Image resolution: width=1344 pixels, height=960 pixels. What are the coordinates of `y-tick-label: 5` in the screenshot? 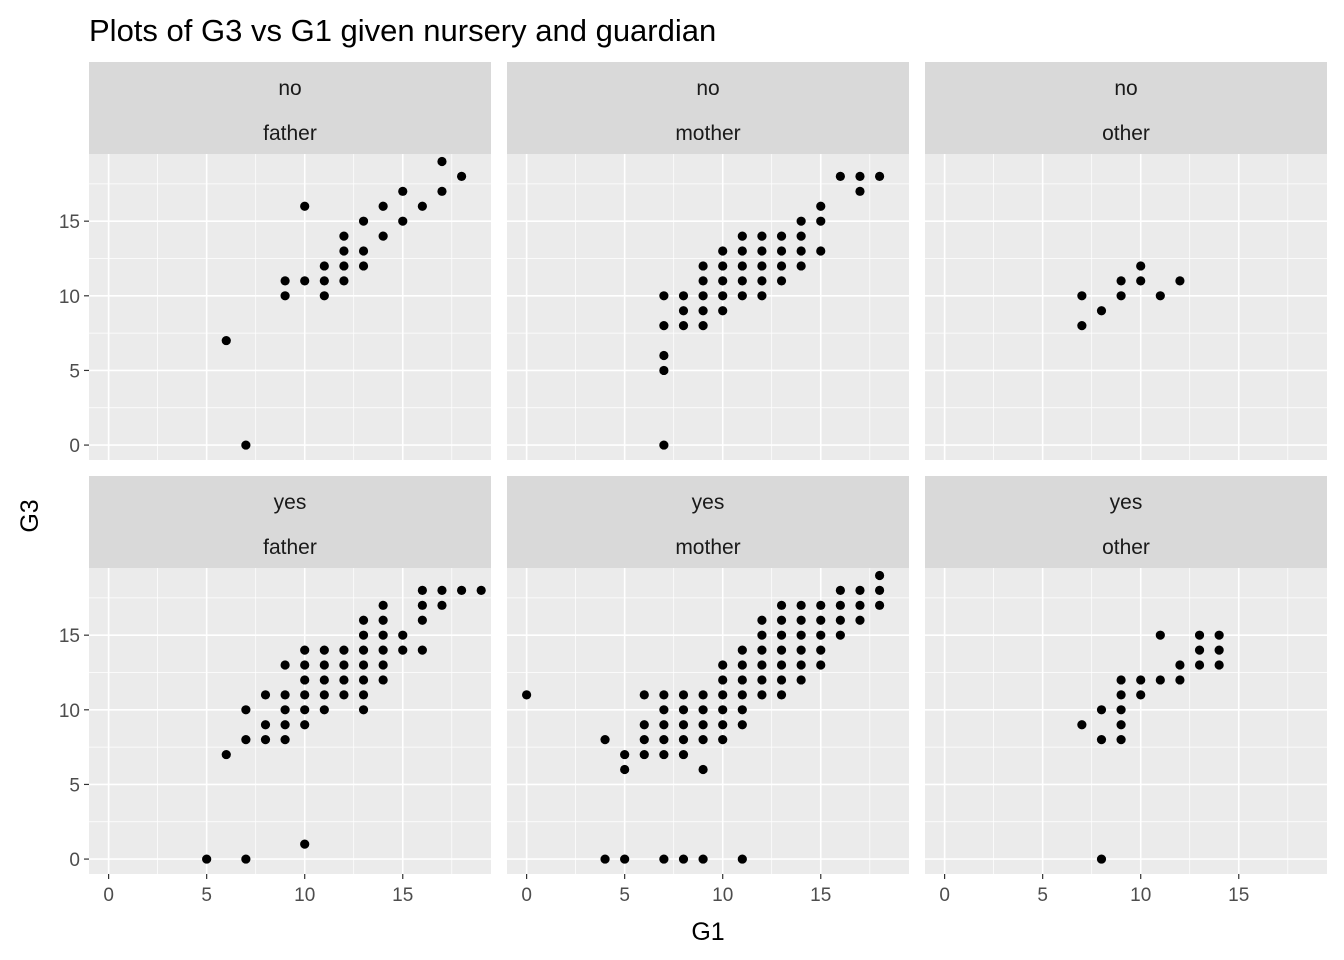 It's located at (74, 371).